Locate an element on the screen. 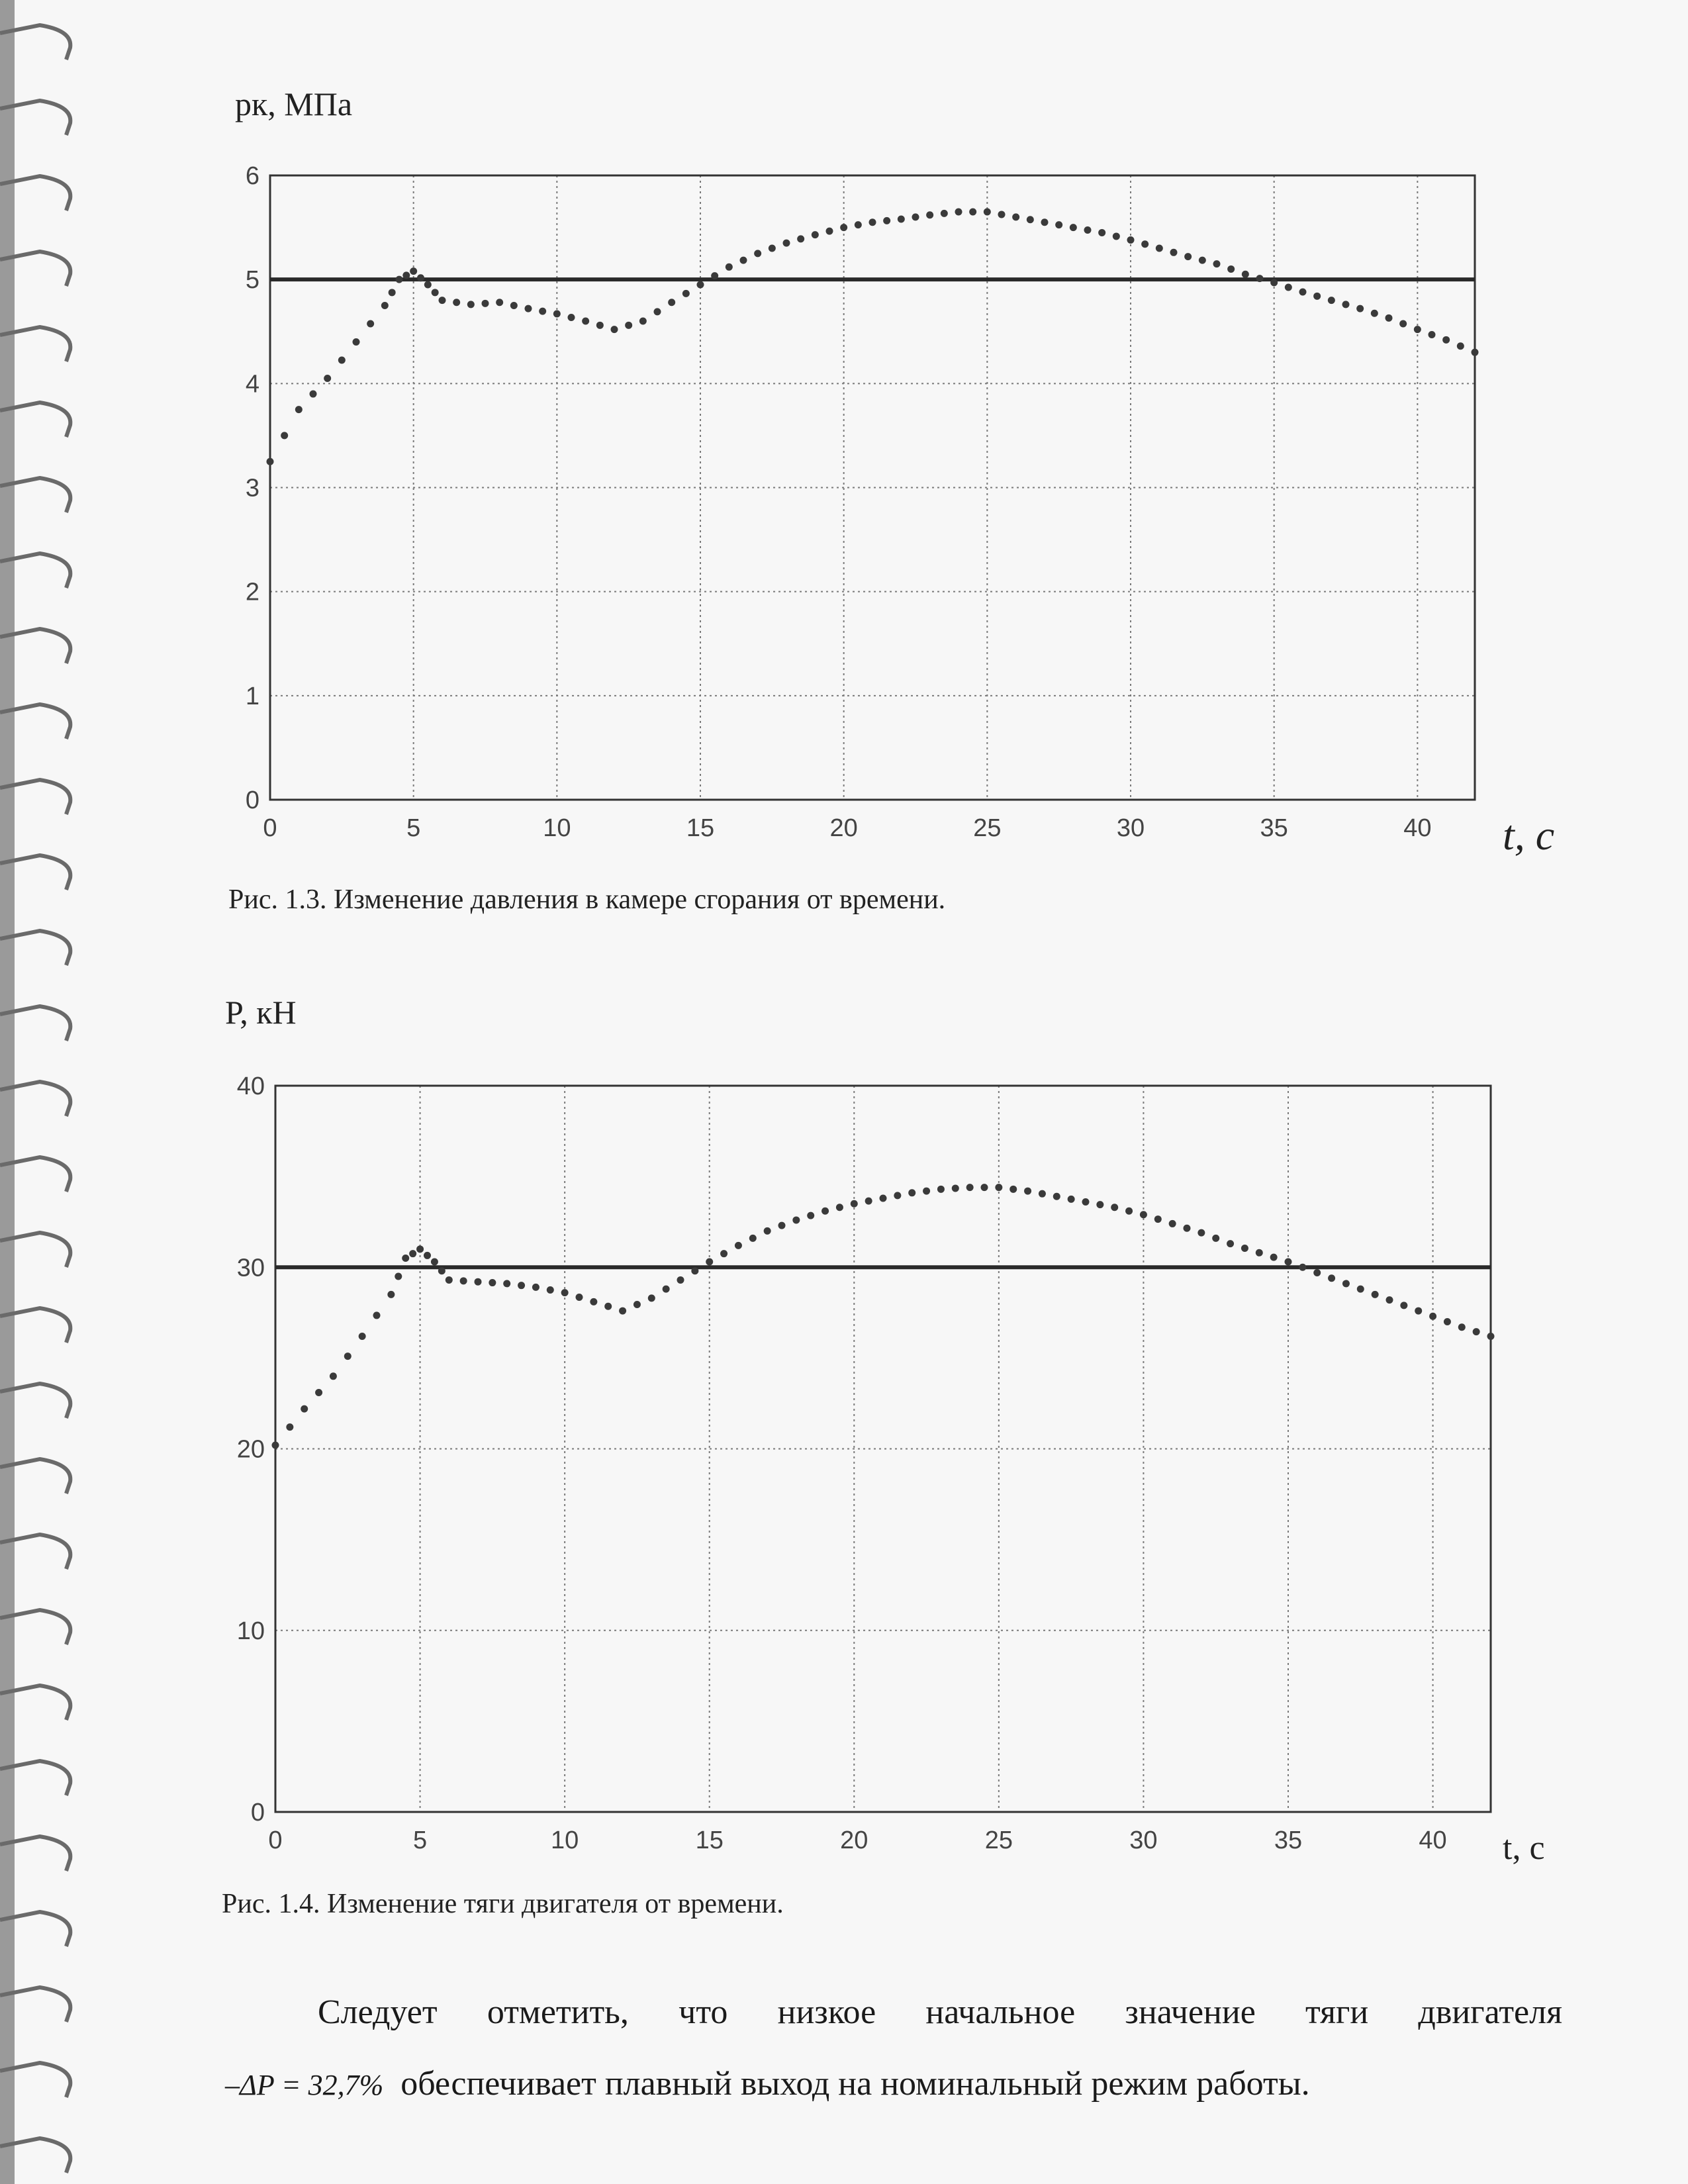  chart2-x-tick-label: 20 is located at coordinates (854, 1840).